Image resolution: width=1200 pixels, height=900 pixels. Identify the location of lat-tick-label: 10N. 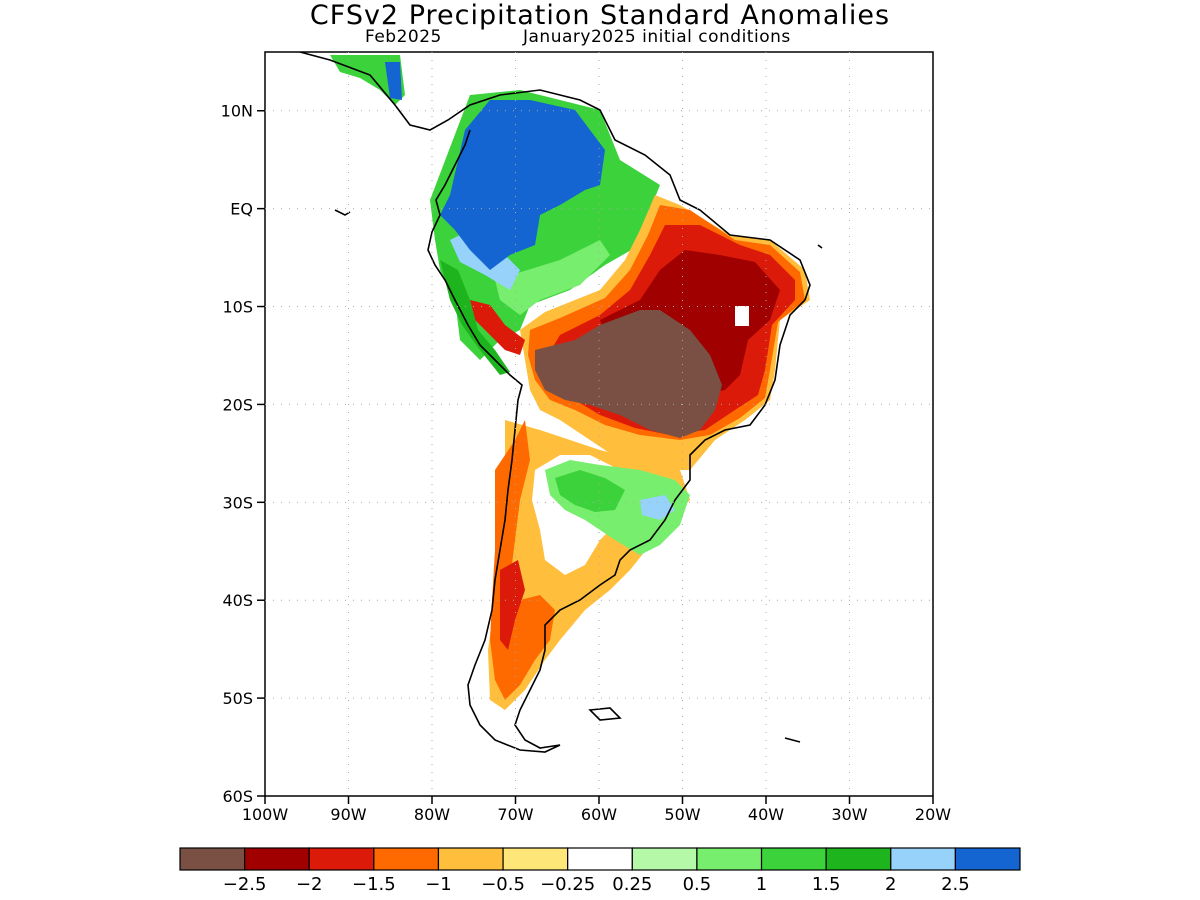
(237, 111).